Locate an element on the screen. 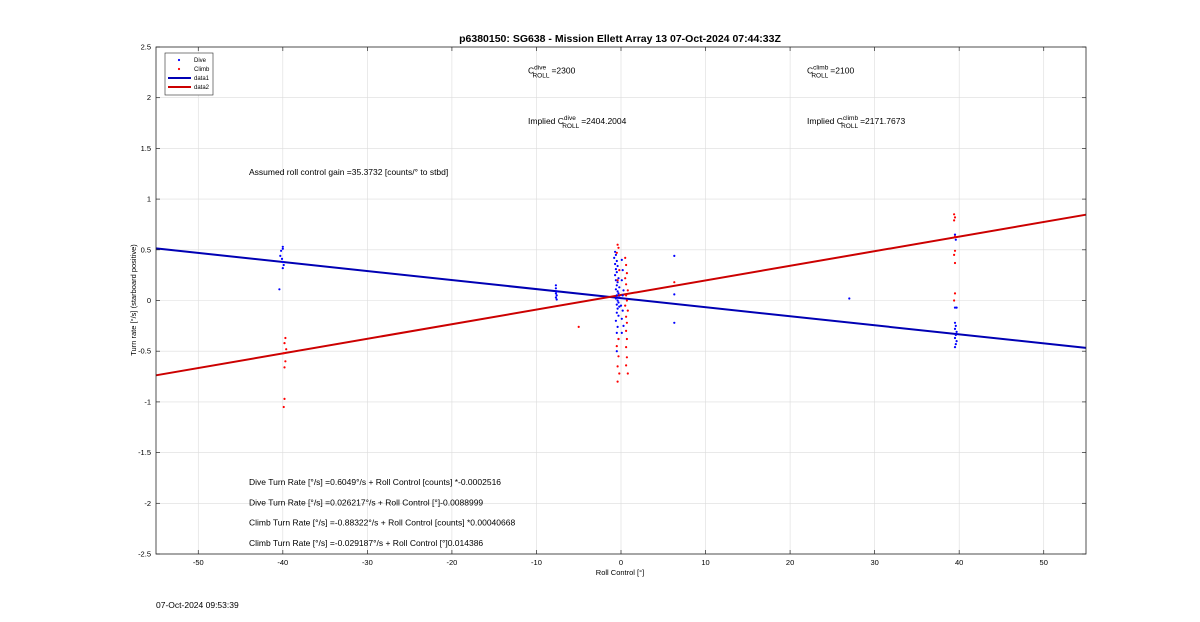  x-tick-label: -20 is located at coordinates (451, 562).